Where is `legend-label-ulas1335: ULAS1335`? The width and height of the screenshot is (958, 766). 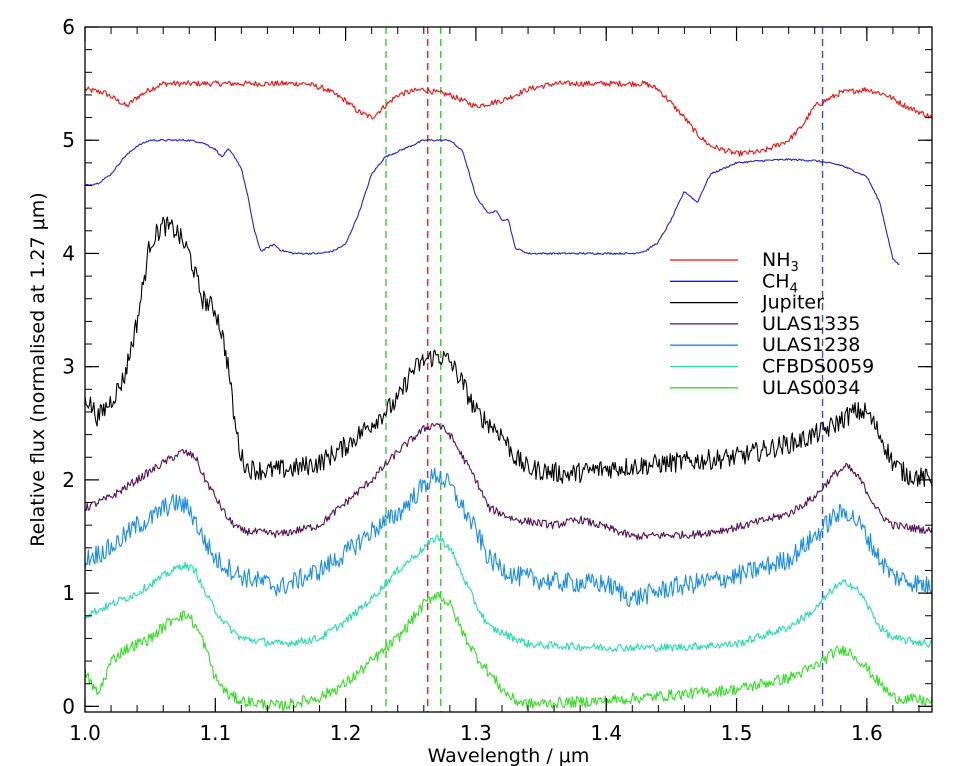 legend-label-ulas1335: ULAS1335 is located at coordinates (811, 324).